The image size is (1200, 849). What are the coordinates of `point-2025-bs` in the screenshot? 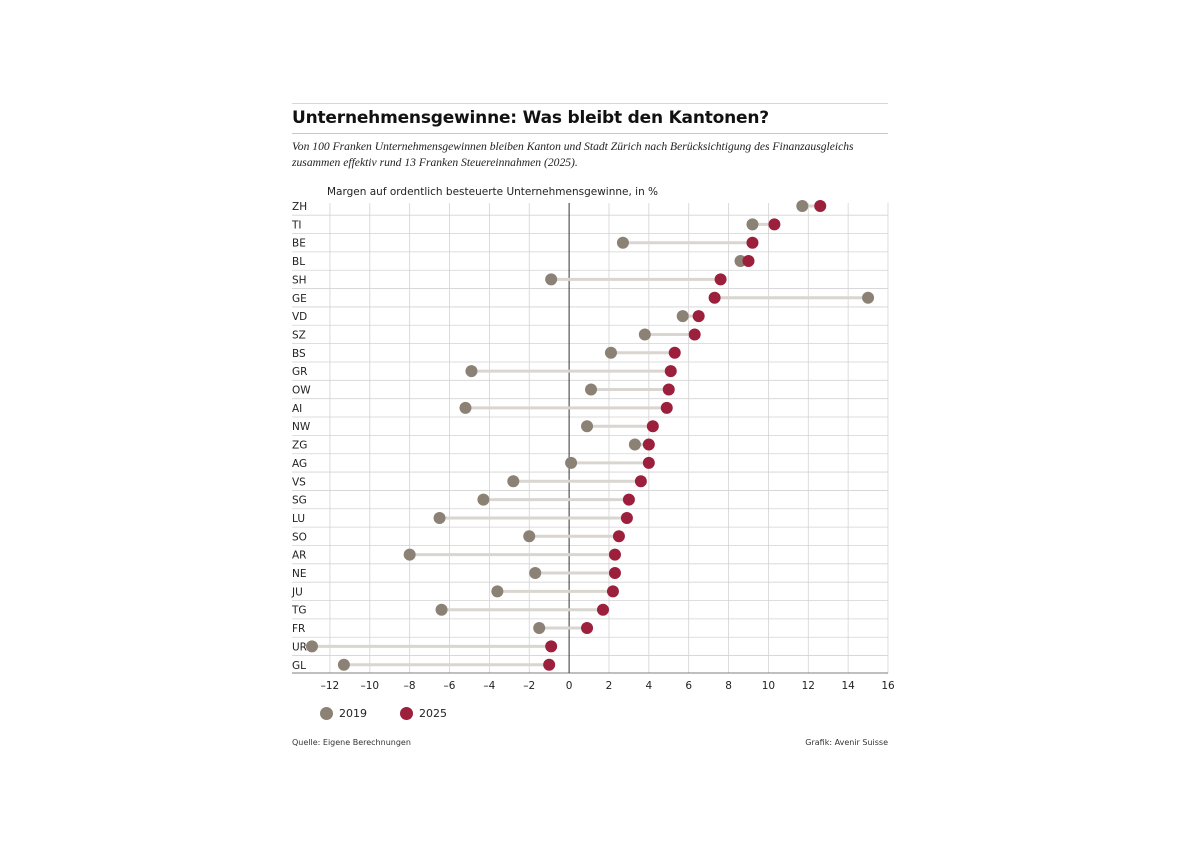 It's located at (674, 352).